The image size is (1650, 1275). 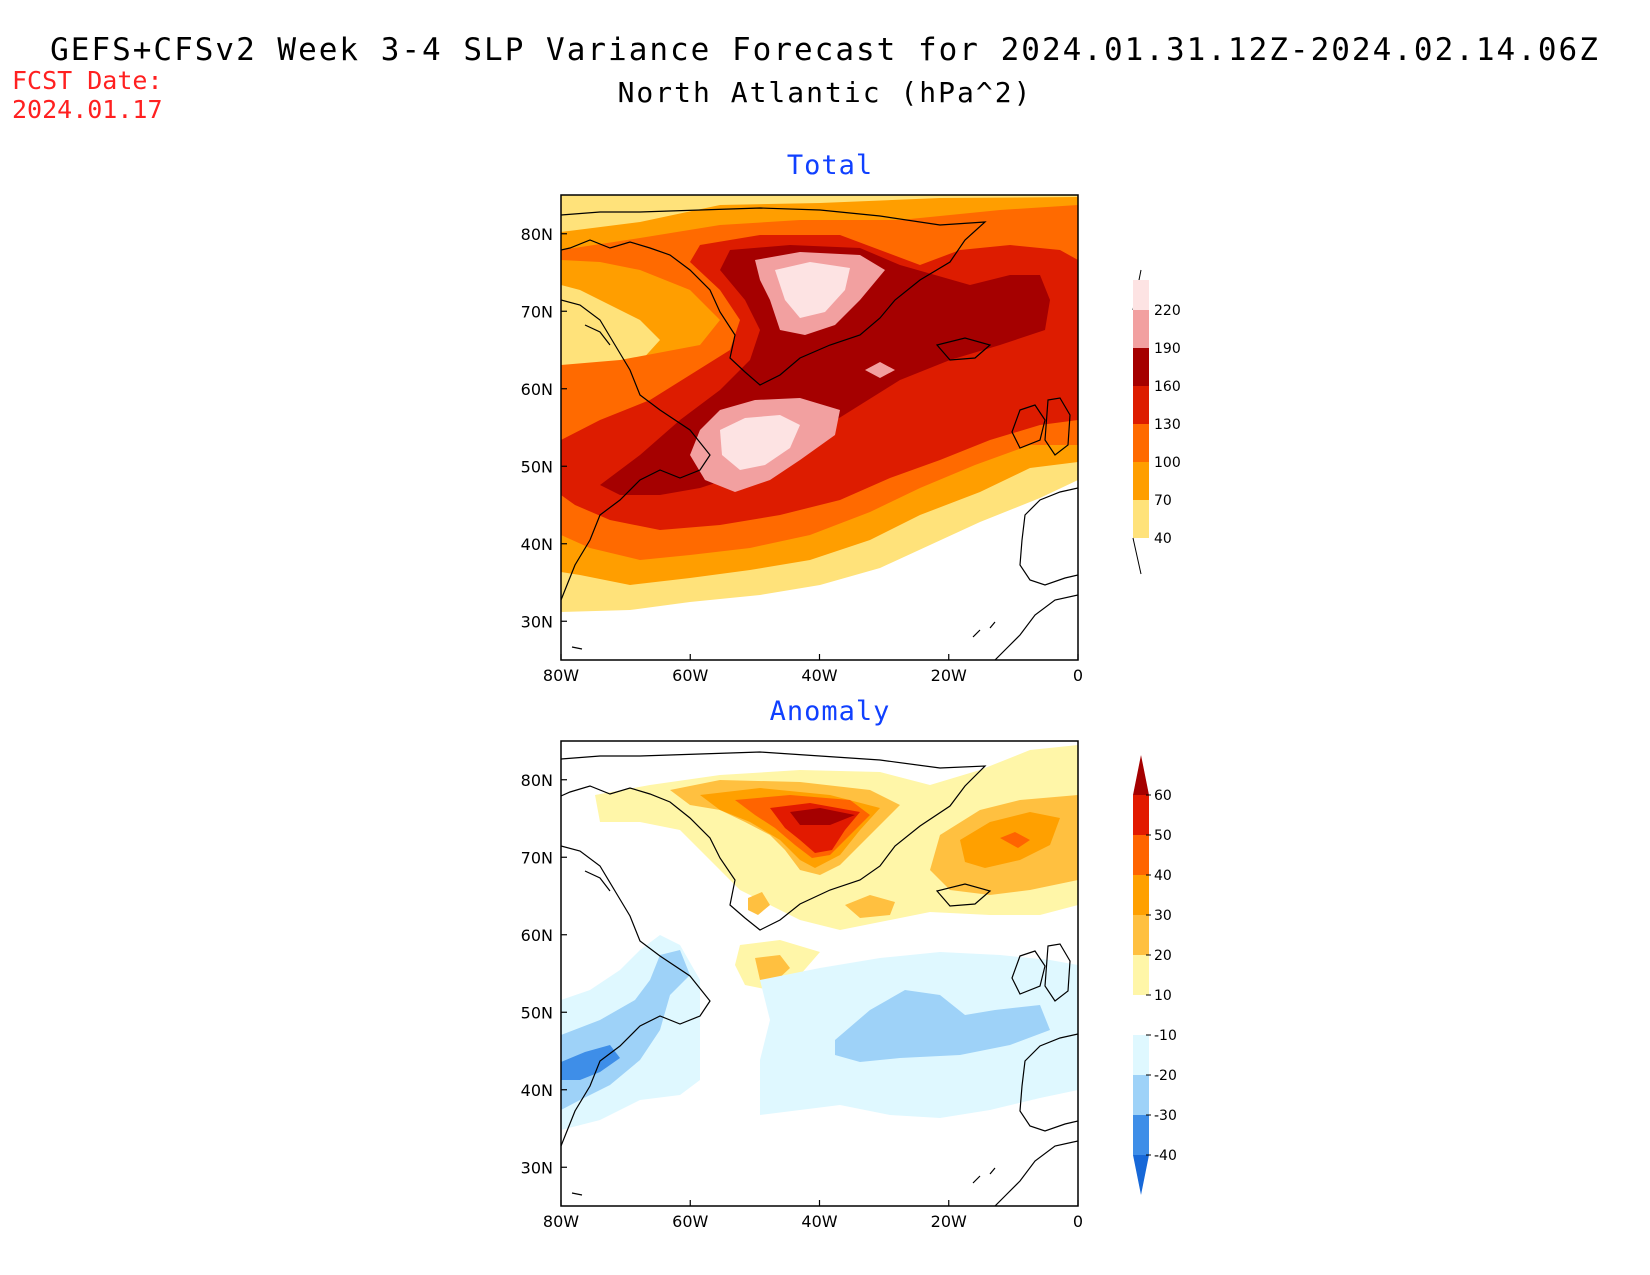 What do you see at coordinates (1137, 556) in the screenshot?
I see `colorbar-bottom-edge` at bounding box center [1137, 556].